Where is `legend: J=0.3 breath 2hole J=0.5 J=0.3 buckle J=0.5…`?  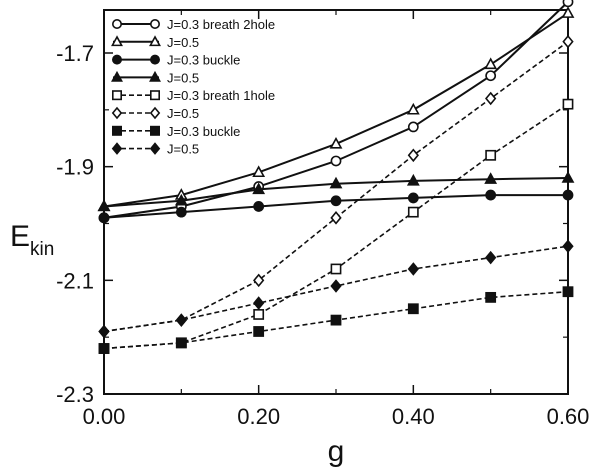
legend: J=0.3 breath 2hole J=0.5 J=0.3 buckle J=0.5… is located at coordinates (193, 87).